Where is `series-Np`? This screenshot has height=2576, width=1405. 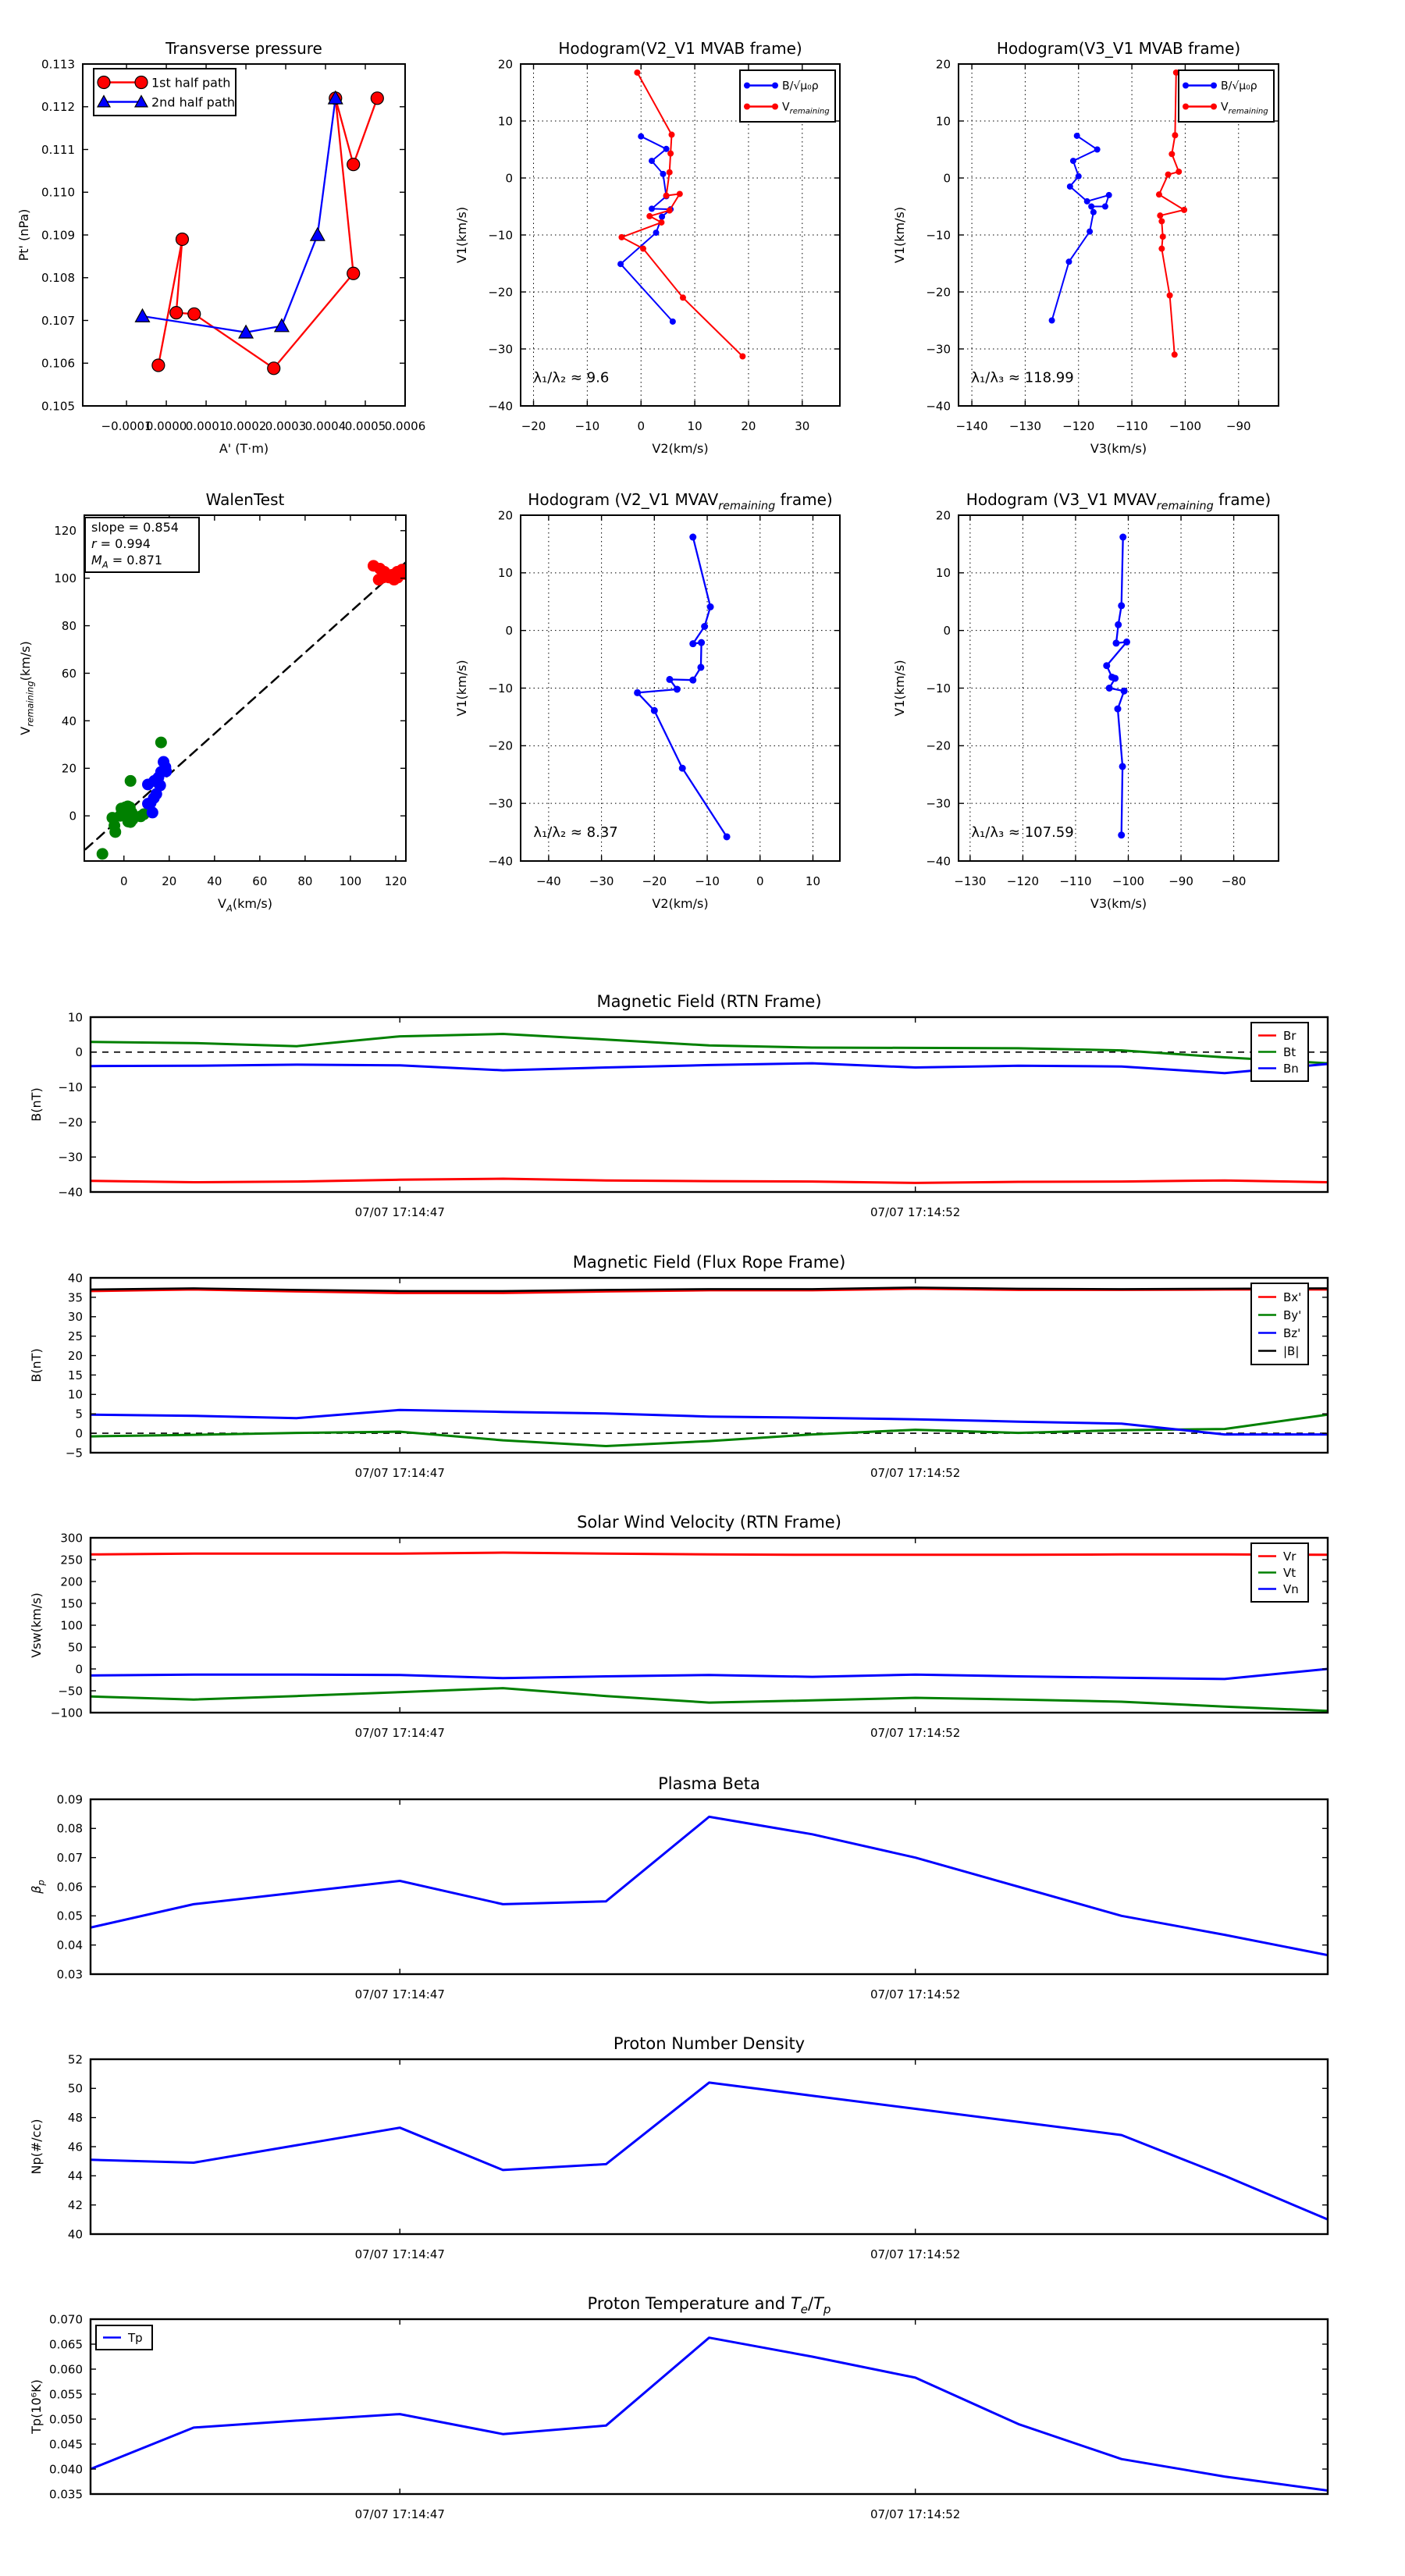 series-Np is located at coordinates (710, 2151).